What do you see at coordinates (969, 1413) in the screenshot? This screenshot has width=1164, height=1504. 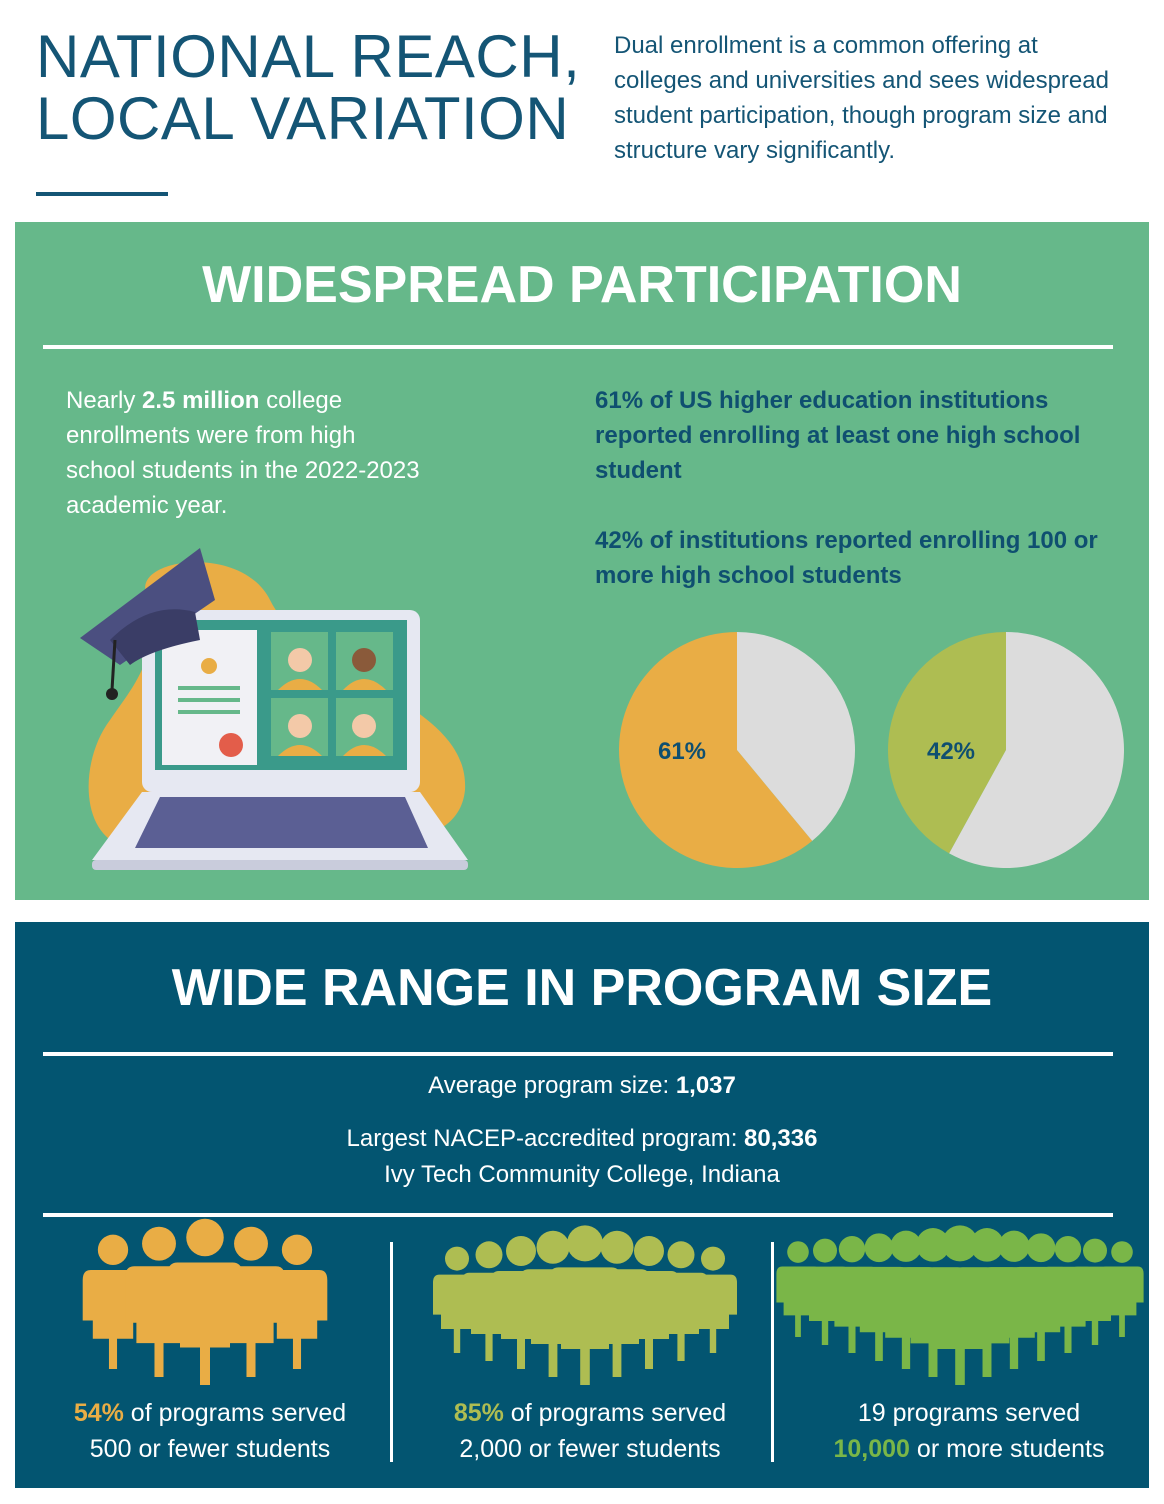 I see `line: 19 programs served` at bounding box center [969, 1413].